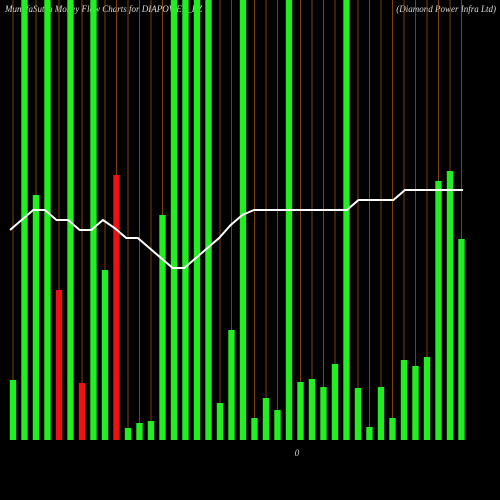 This screenshot has height=500, width=500. What do you see at coordinates (446, 9) in the screenshot?
I see `chart-subtitle: (Diamond Power Infra Ltd)` at bounding box center [446, 9].